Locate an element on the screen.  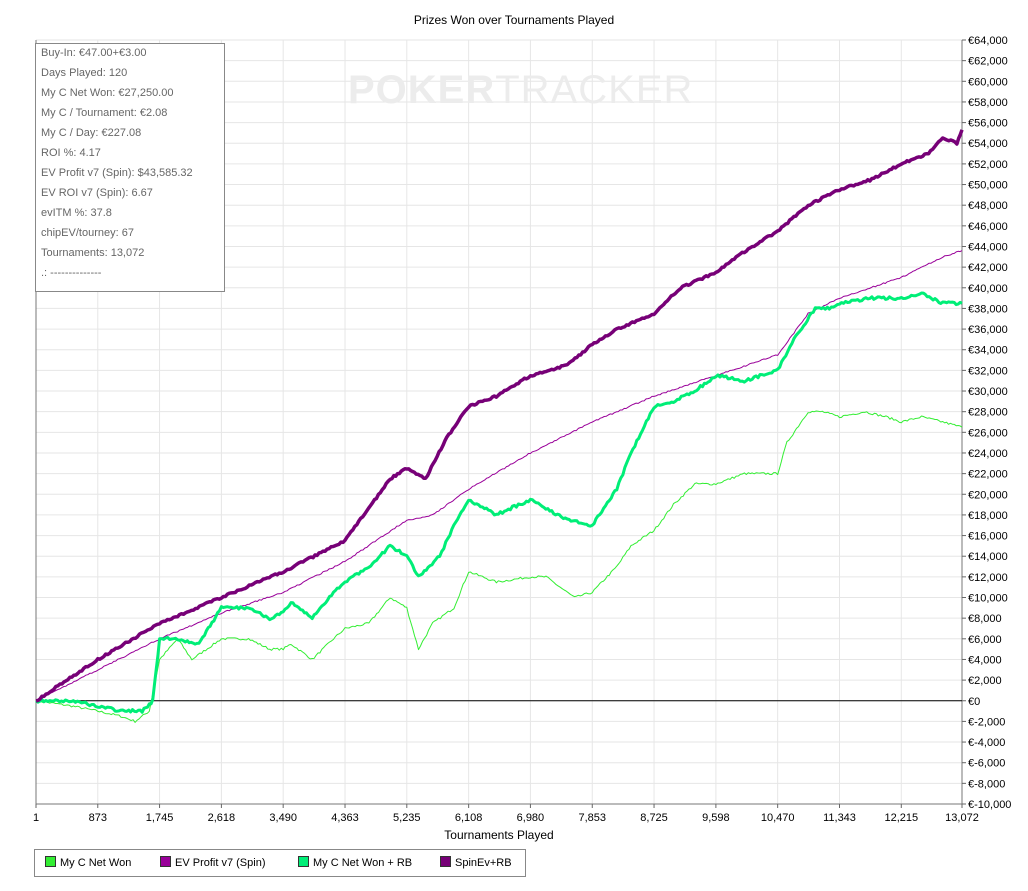
stats-line: My C / Tournament: €2.08 is located at coordinates (104, 113).